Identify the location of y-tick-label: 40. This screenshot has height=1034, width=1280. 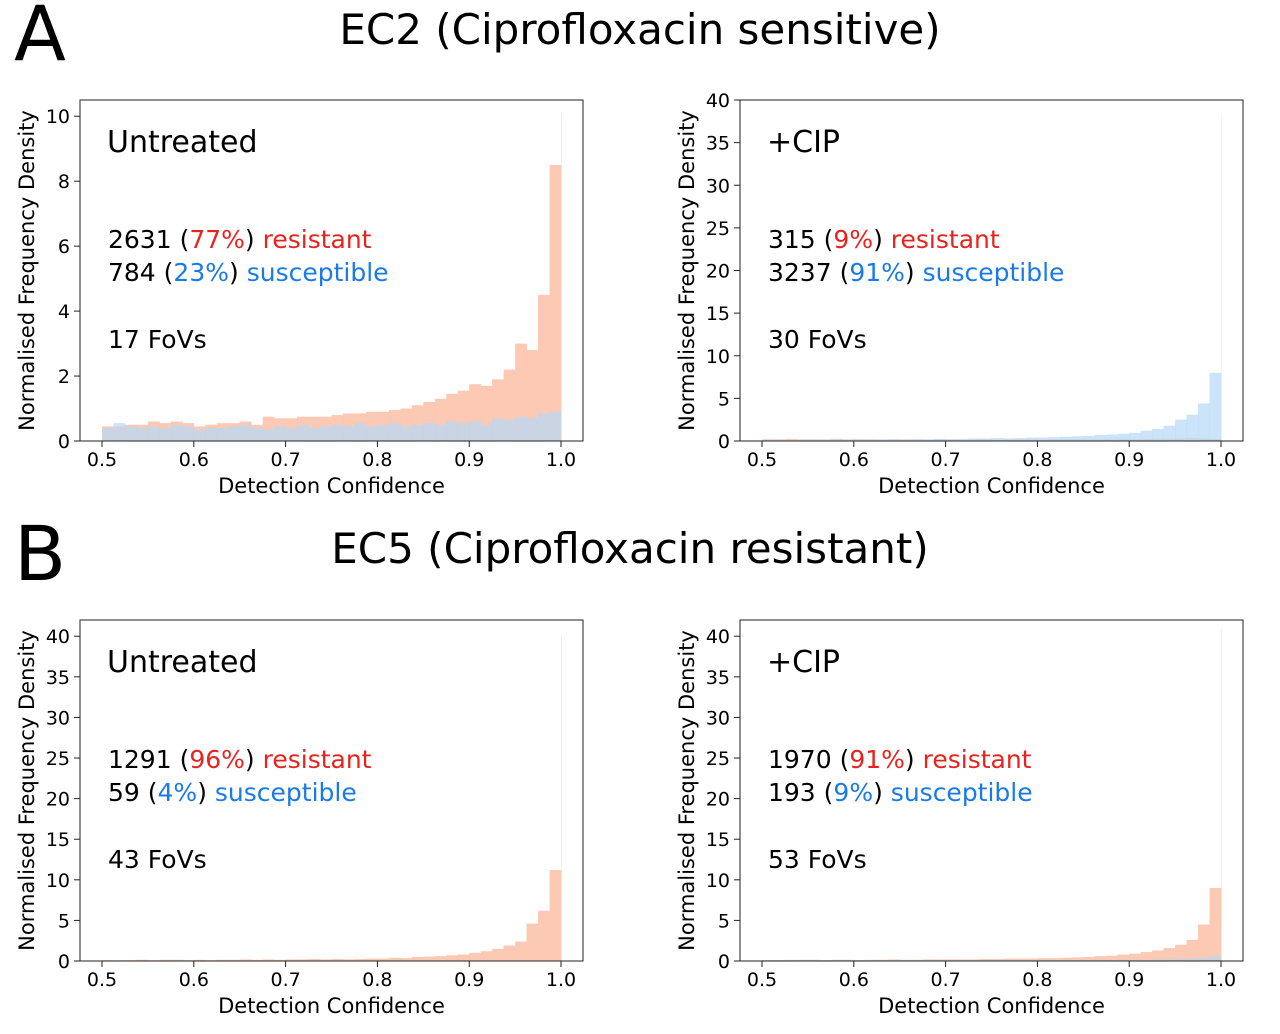
(718, 101).